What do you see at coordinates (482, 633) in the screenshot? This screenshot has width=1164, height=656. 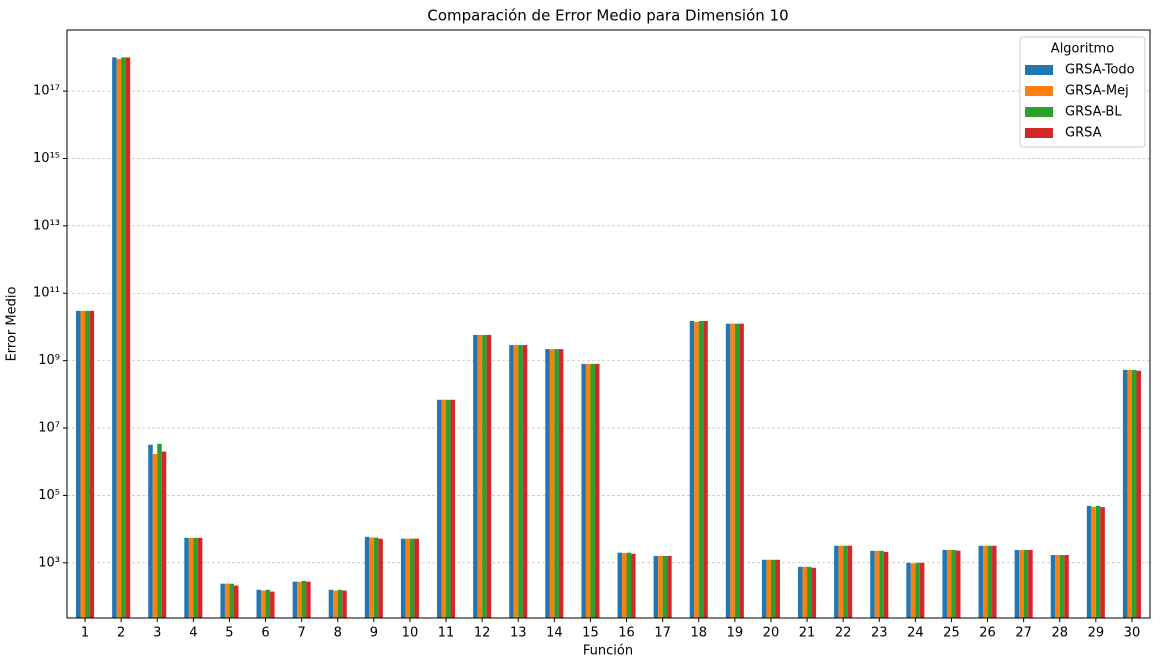 I see `x-tick-label: 12` at bounding box center [482, 633].